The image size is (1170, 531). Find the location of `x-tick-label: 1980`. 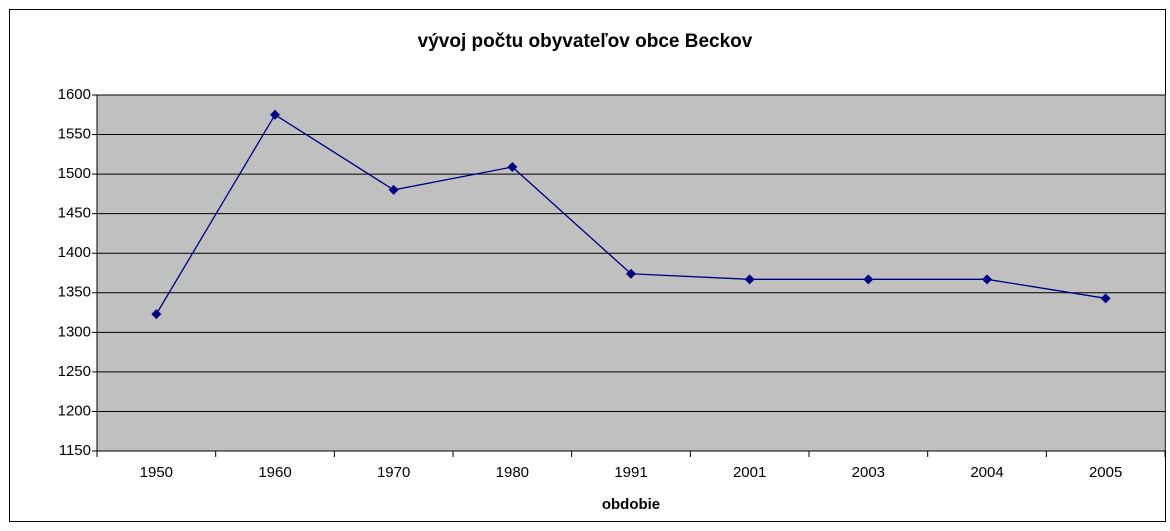

x-tick-label: 1980 is located at coordinates (512, 472).